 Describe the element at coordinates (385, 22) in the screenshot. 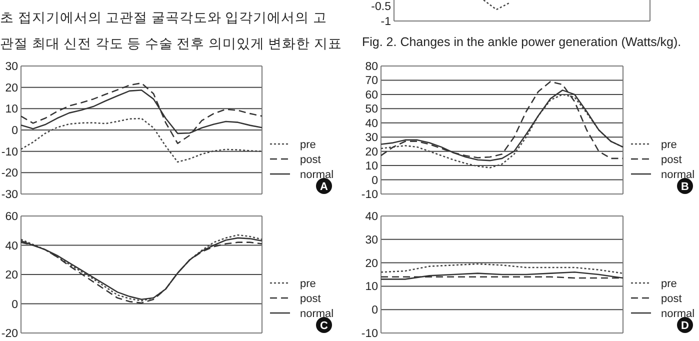

I see `y-tick-label: -1` at that location.